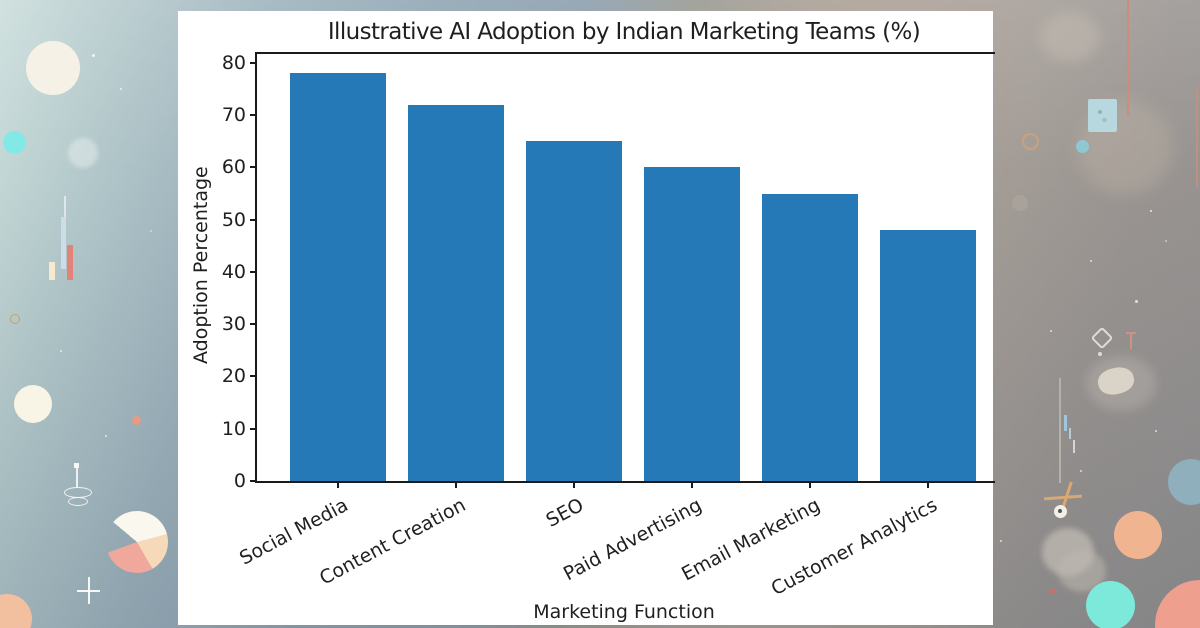 This screenshot has height=628, width=1200. What do you see at coordinates (692, 324) in the screenshot?
I see `bar-paid-advertising` at bounding box center [692, 324].